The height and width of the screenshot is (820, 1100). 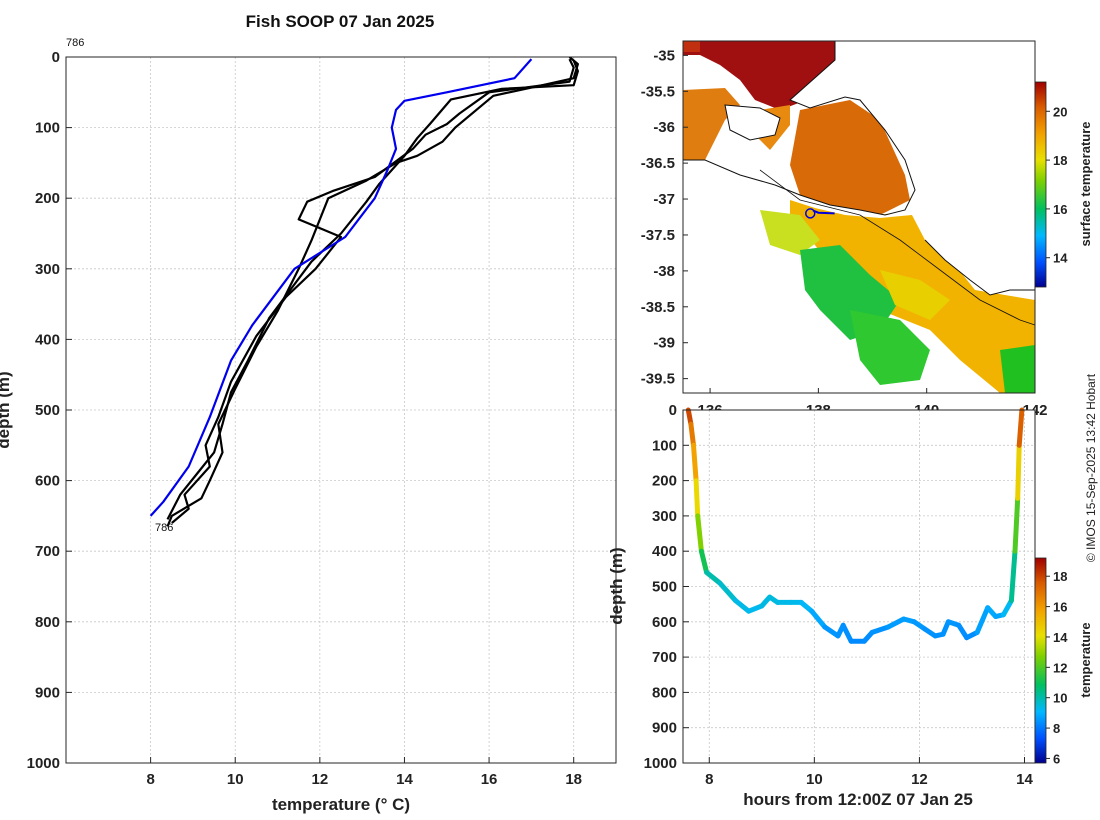 I want to click on temperature-colorbar-ticks: 6 8 10 12 14 16 18, so click(x=1057, y=667).